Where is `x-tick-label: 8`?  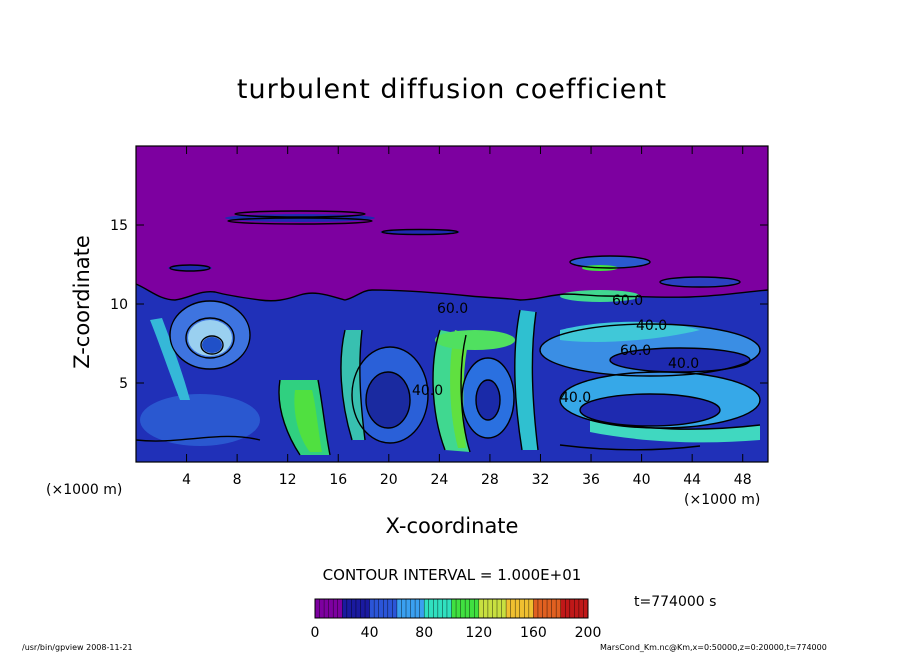 x-tick-label: 8 is located at coordinates (237, 480).